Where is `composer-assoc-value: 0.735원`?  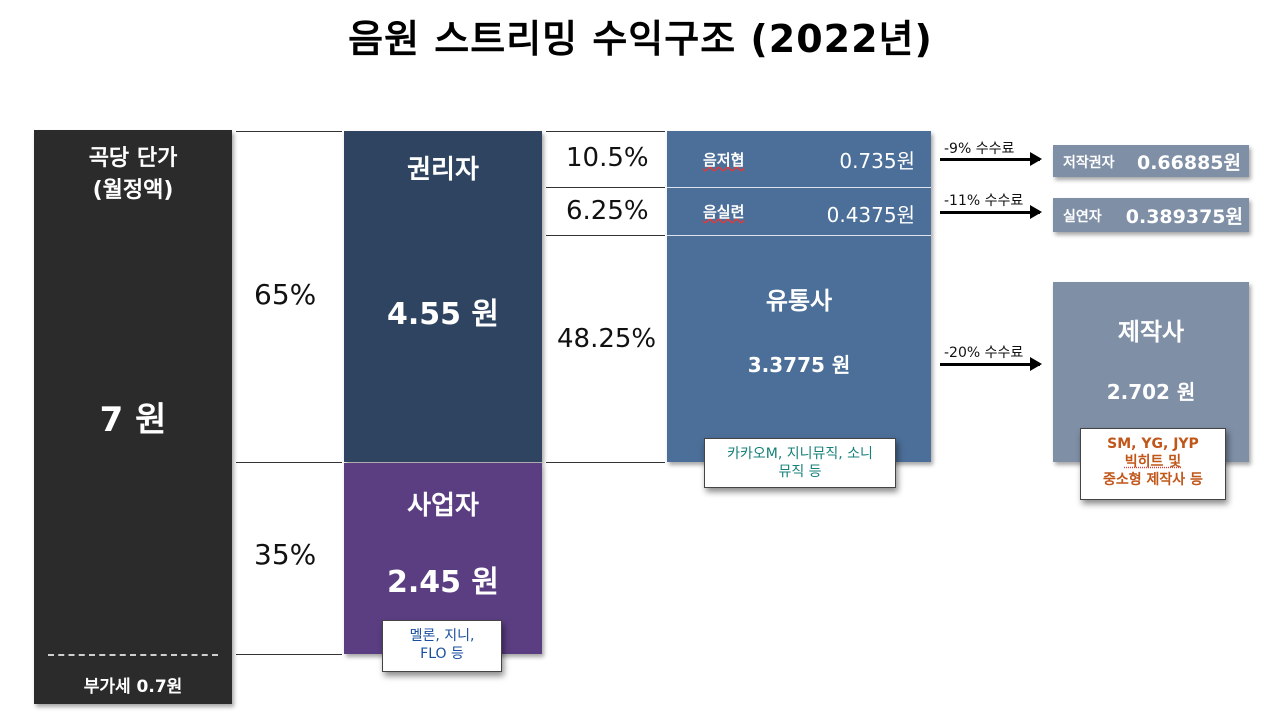
composer-assoc-value: 0.735원 is located at coordinates (877, 161).